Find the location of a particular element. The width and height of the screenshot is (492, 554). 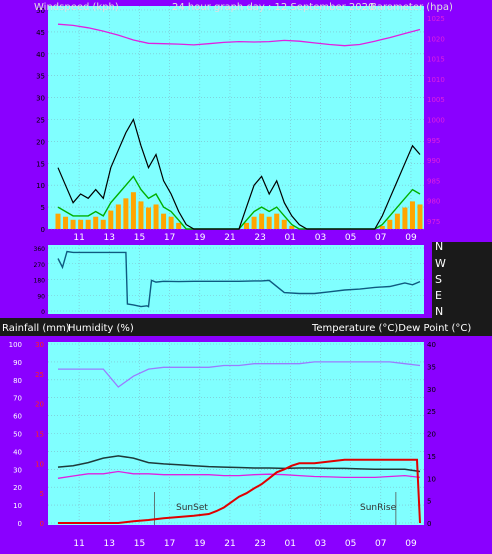

x-tick-label-bottom: 03 is located at coordinates (320, 544).